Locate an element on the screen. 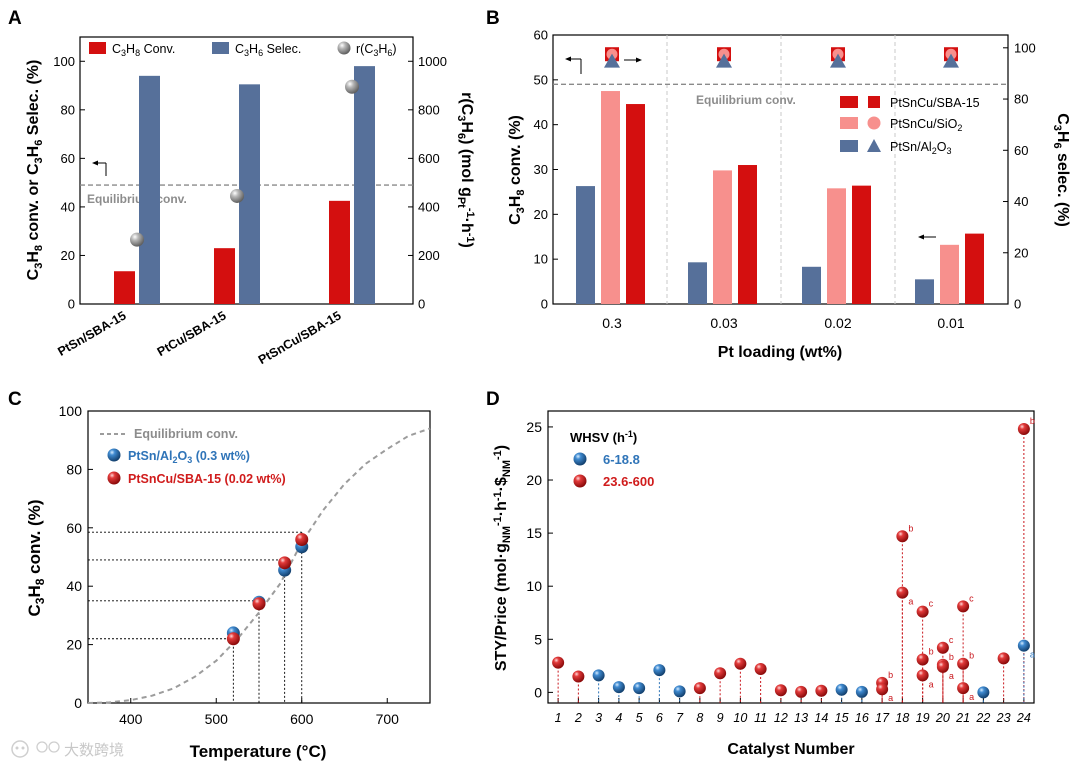 The width and height of the screenshot is (1080, 771). a-left-tick-label: 80 is located at coordinates (68, 109).